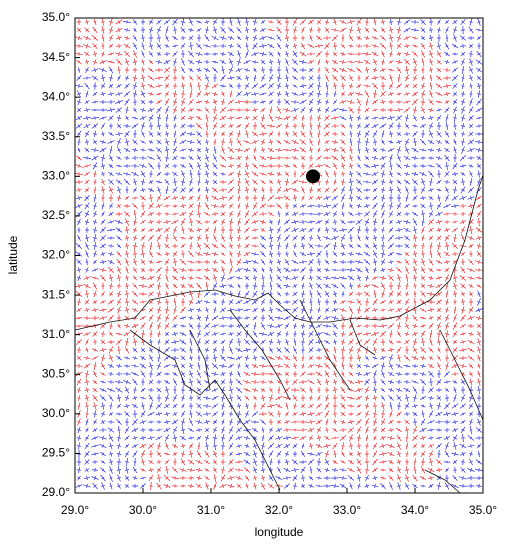 This screenshot has width=508, height=550. I want to click on y-tick-label: 29.0°, so click(56, 492).